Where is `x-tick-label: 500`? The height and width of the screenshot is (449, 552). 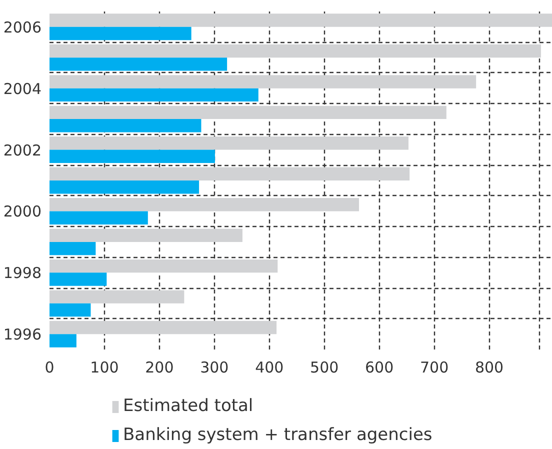 x-tick-label: 500 is located at coordinates (324, 367).